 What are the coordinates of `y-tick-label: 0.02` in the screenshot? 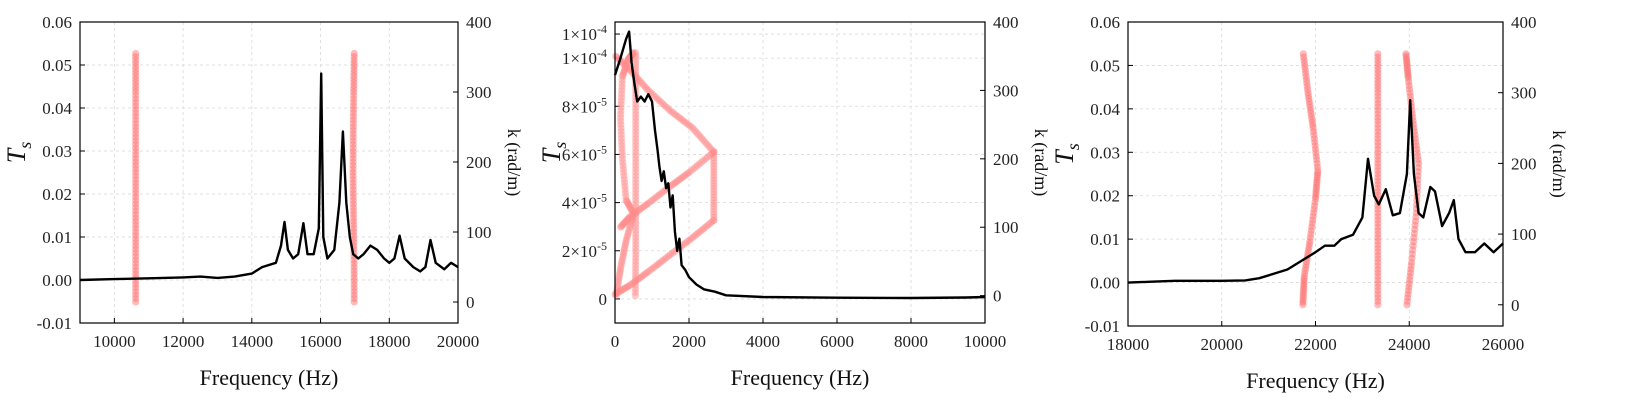 It's located at (1105, 196).